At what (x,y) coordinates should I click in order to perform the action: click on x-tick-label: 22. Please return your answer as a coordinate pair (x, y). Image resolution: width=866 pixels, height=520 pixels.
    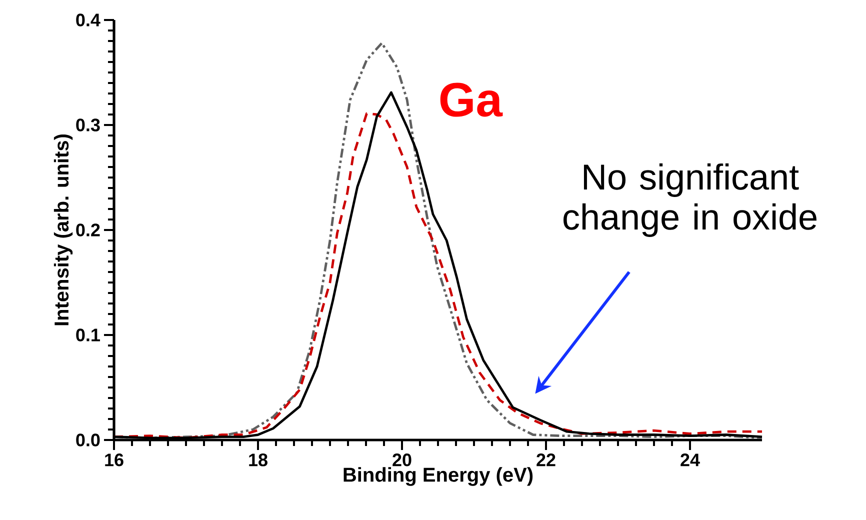
    Looking at the image, I should click on (546, 460).